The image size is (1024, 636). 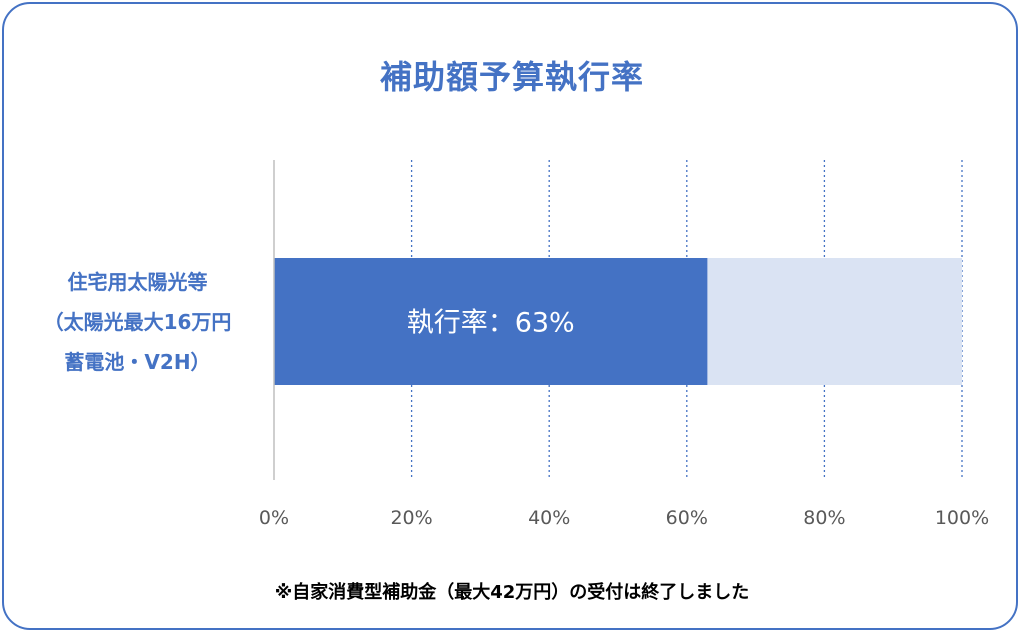 I want to click on x-tick-label-0: 0%, so click(x=274, y=518).